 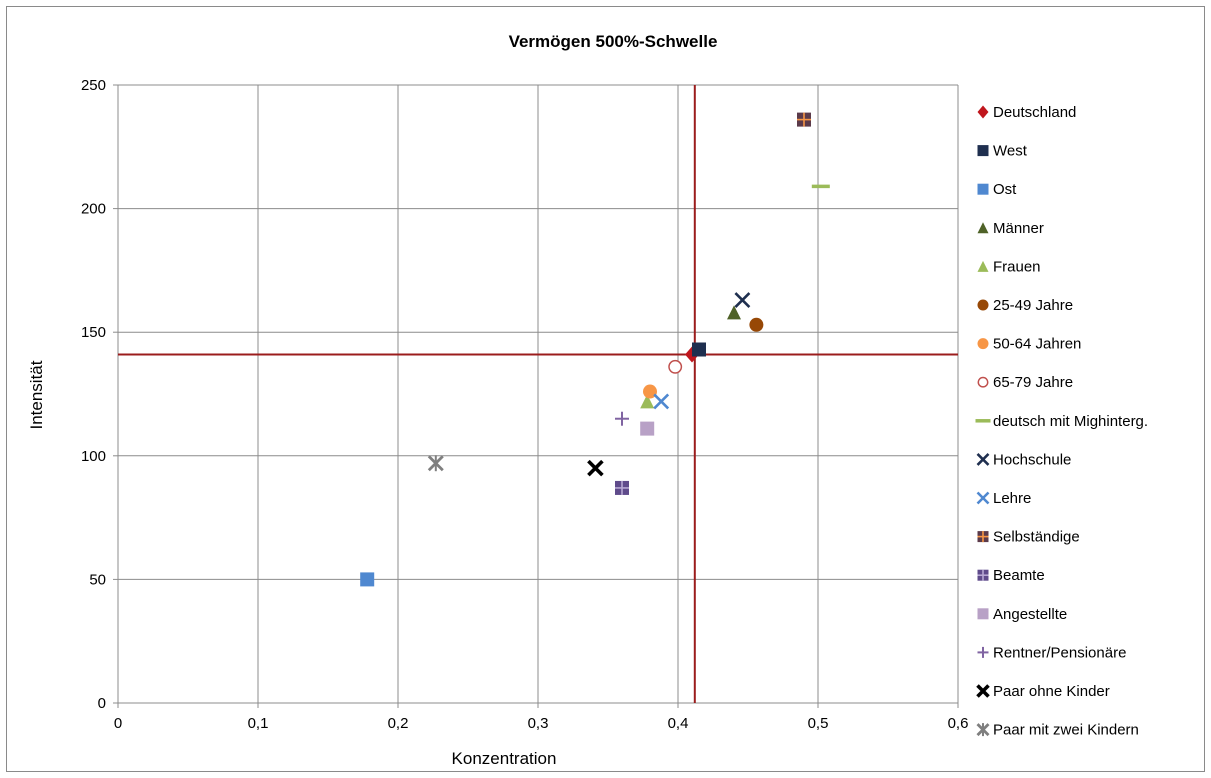 I want to click on point-frauen, so click(x=647, y=401).